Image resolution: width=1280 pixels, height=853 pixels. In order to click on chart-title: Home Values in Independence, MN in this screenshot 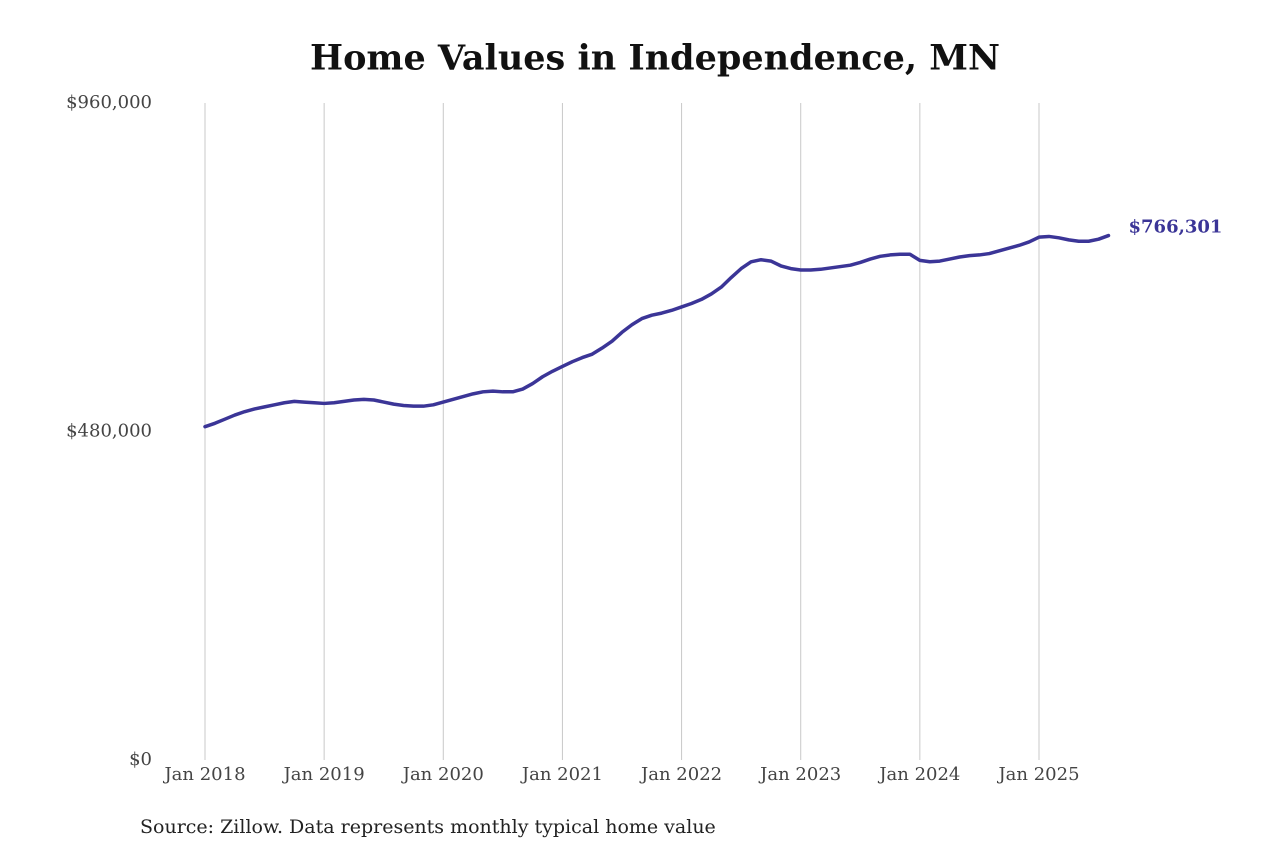, I will do `click(655, 58)`.